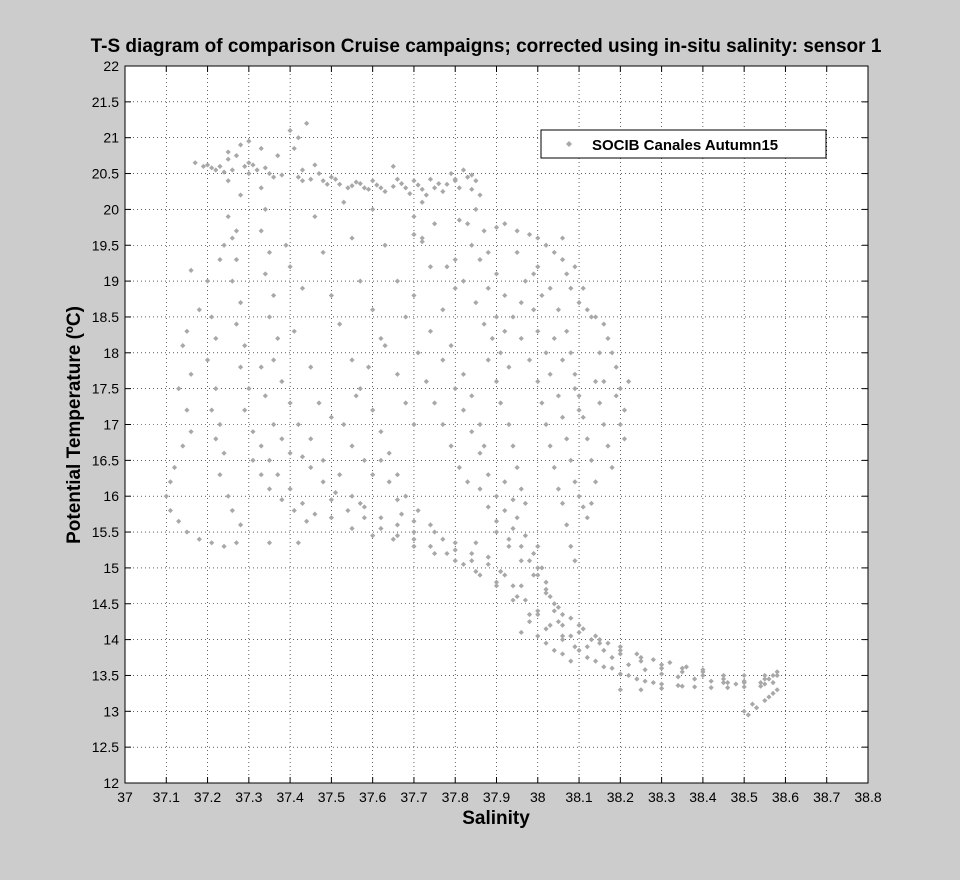  I want to click on x-tick-label: 37.4, so click(289, 797).